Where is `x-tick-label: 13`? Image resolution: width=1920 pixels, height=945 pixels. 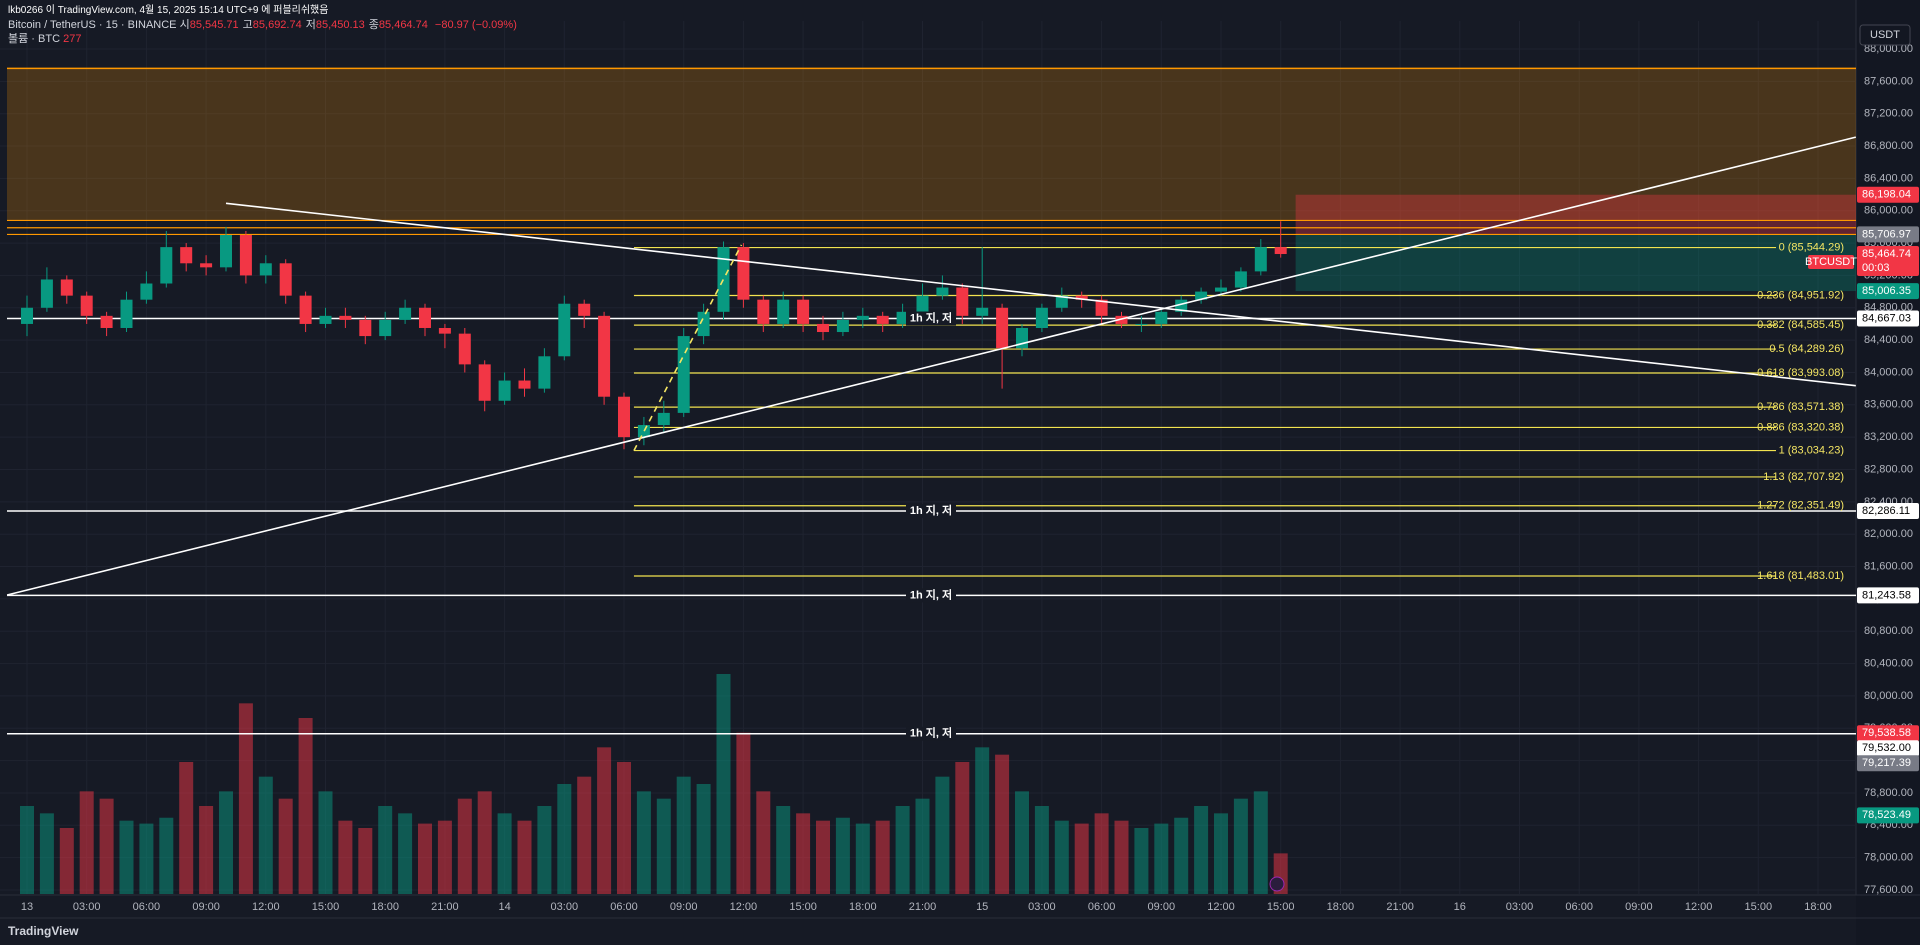 x-tick-label: 13 is located at coordinates (27, 907).